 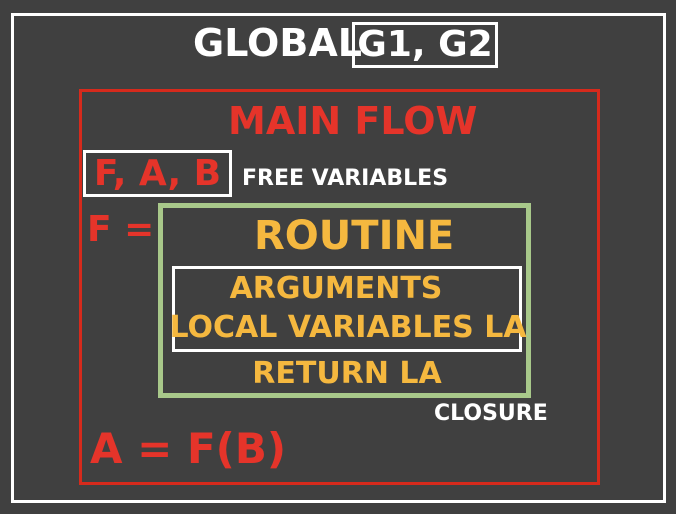 What do you see at coordinates (354, 236) in the screenshot?
I see `routine-title: ROUTINE` at bounding box center [354, 236].